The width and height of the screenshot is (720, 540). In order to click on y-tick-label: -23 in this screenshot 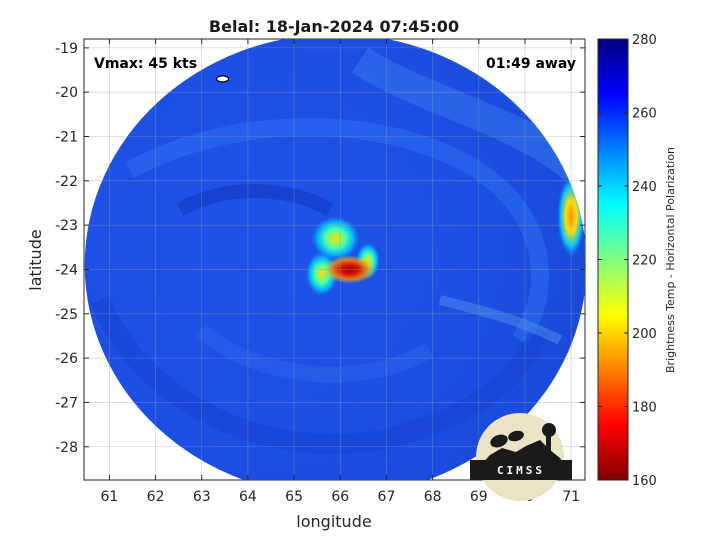, I will do `click(66, 226)`.